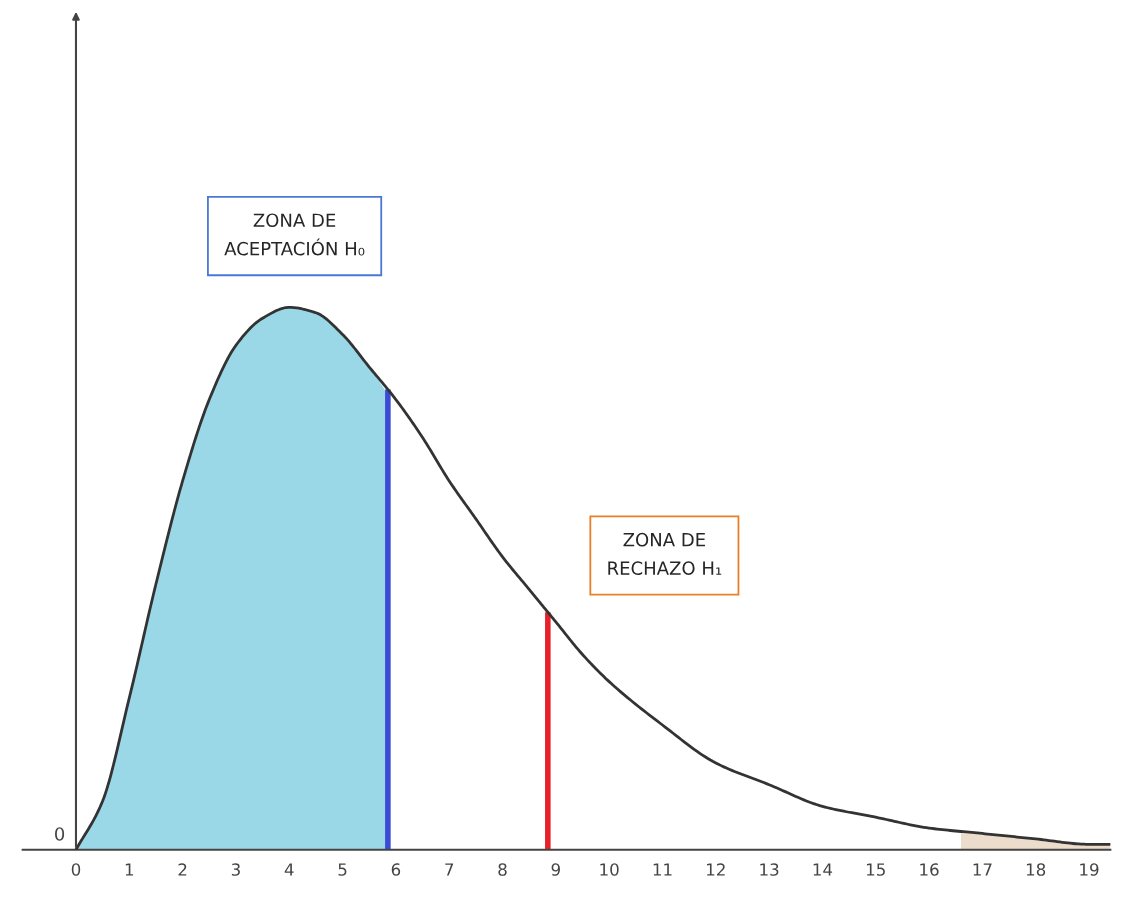 The image size is (1133, 904). What do you see at coordinates (1036, 869) in the screenshot?
I see `x-tick-label: 18` at bounding box center [1036, 869].